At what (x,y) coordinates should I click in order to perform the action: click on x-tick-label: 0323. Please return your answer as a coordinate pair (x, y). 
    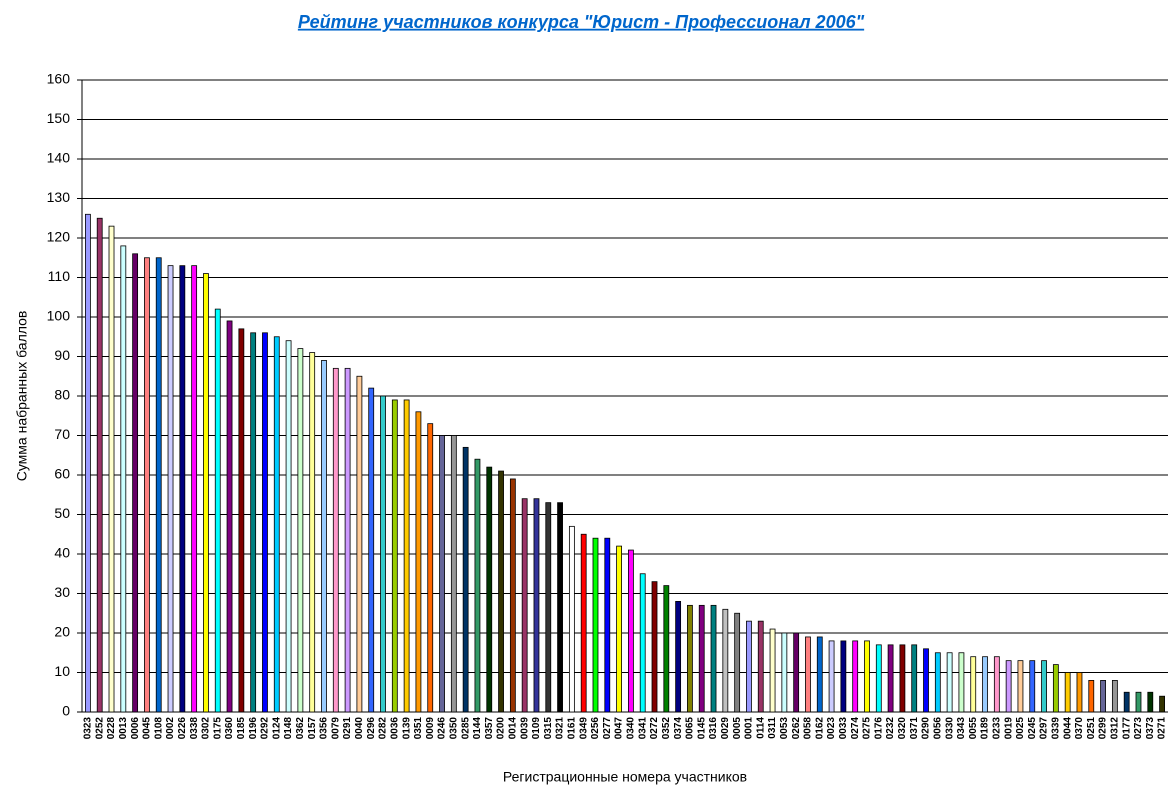
    Looking at the image, I should click on (88, 728).